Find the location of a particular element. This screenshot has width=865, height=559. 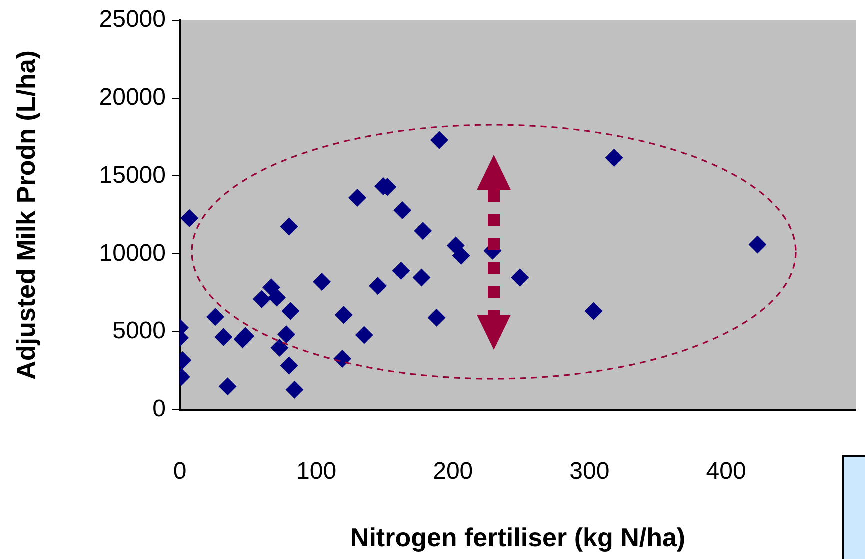

y-tick-label: 0 is located at coordinates (159, 409).